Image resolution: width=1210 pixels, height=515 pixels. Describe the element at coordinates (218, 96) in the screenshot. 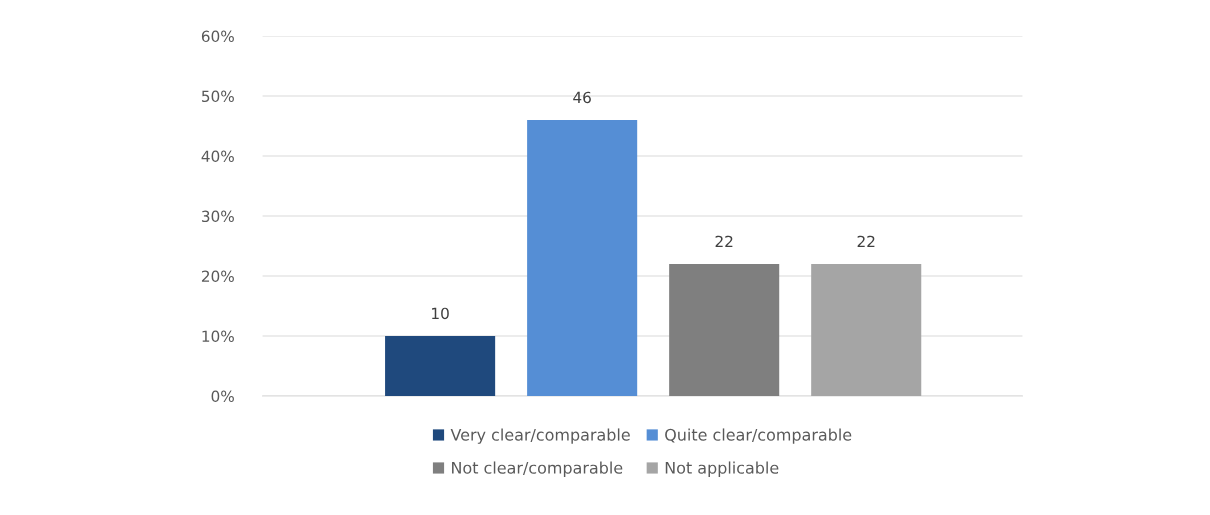

I see `y-tick-label: 50%` at that location.